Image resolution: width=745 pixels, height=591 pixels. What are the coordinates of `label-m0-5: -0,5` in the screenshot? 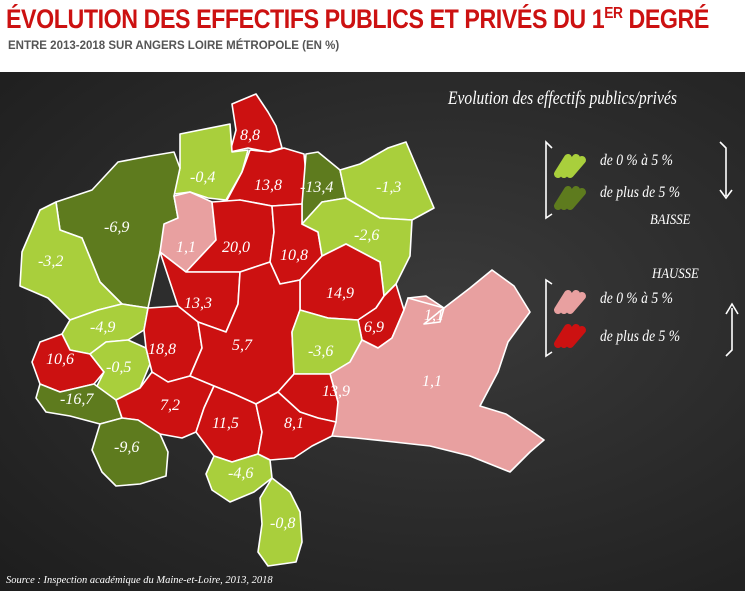 It's located at (118, 367).